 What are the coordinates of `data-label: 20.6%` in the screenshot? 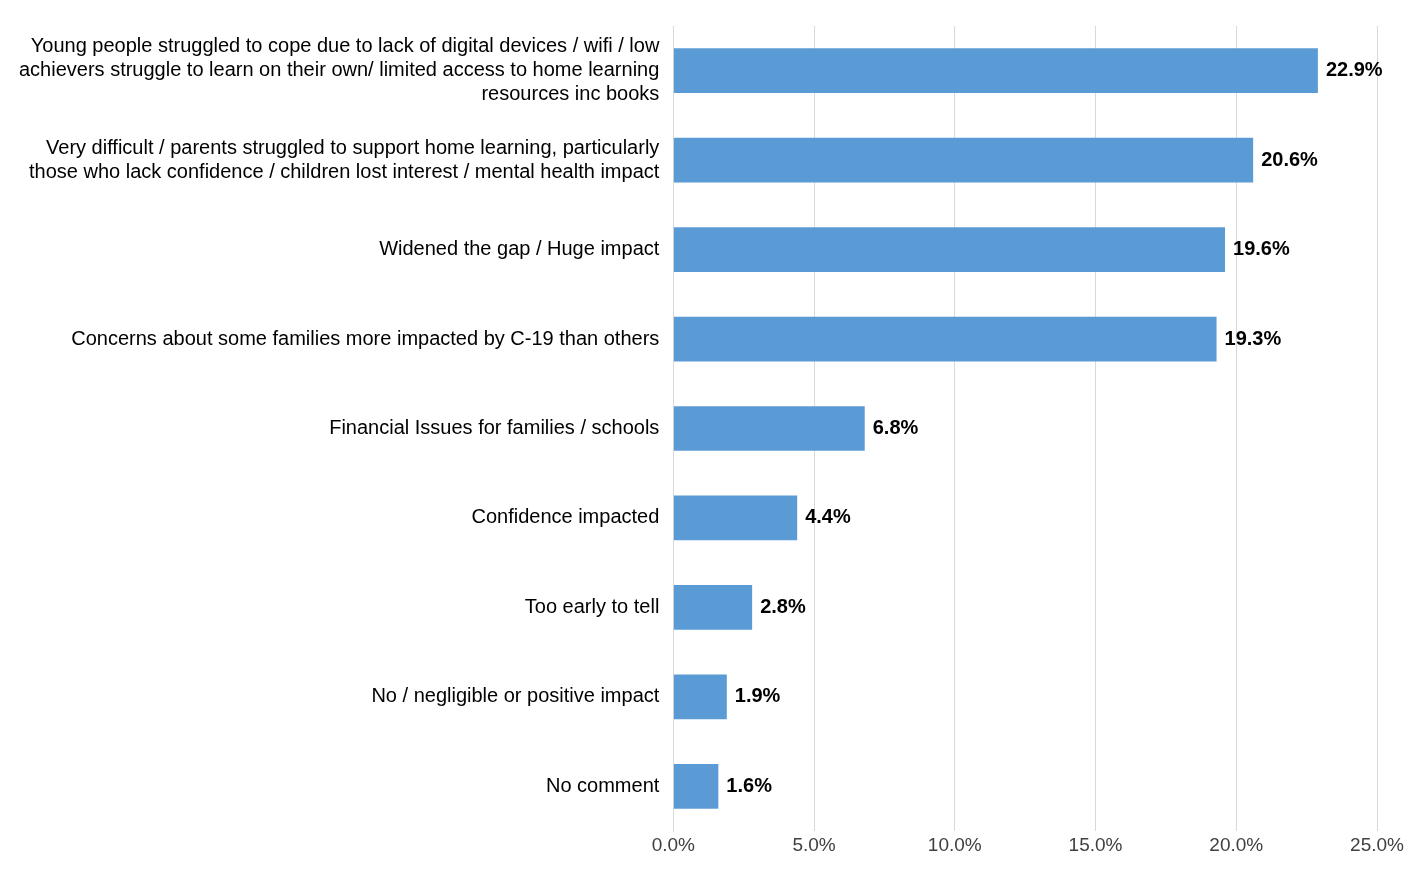 It's located at (1290, 158).